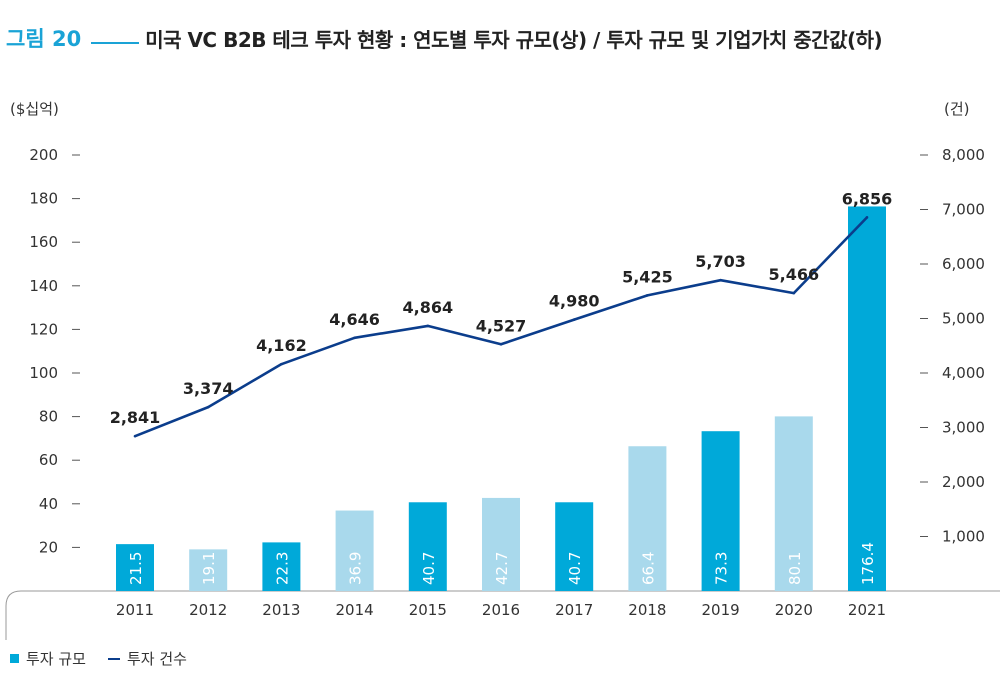 Image resolution: width=1000 pixels, height=676 pixels. I want to click on right-tick-label: 5,000, so click(963, 319).